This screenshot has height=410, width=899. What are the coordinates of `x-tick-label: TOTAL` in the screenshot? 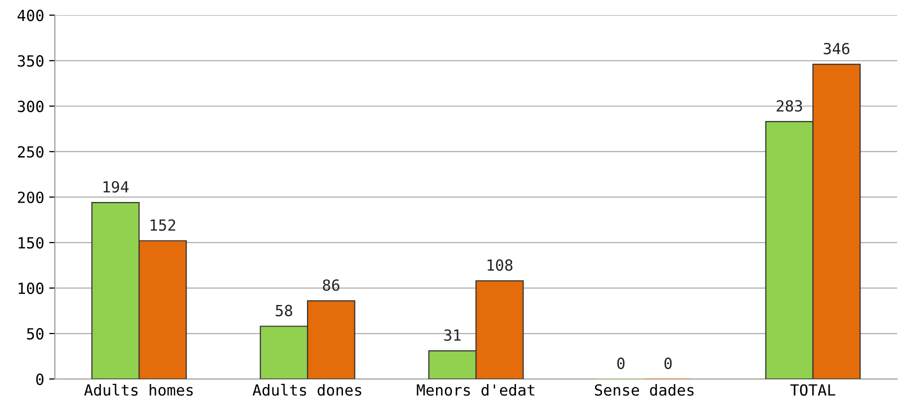 It's located at (813, 390).